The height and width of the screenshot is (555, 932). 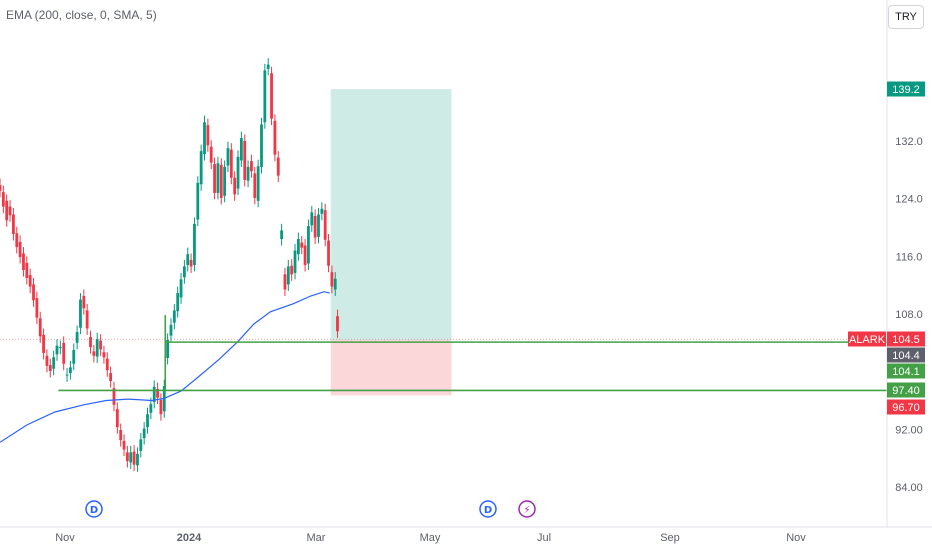 I want to click on loss-zone, so click(x=391, y=367).